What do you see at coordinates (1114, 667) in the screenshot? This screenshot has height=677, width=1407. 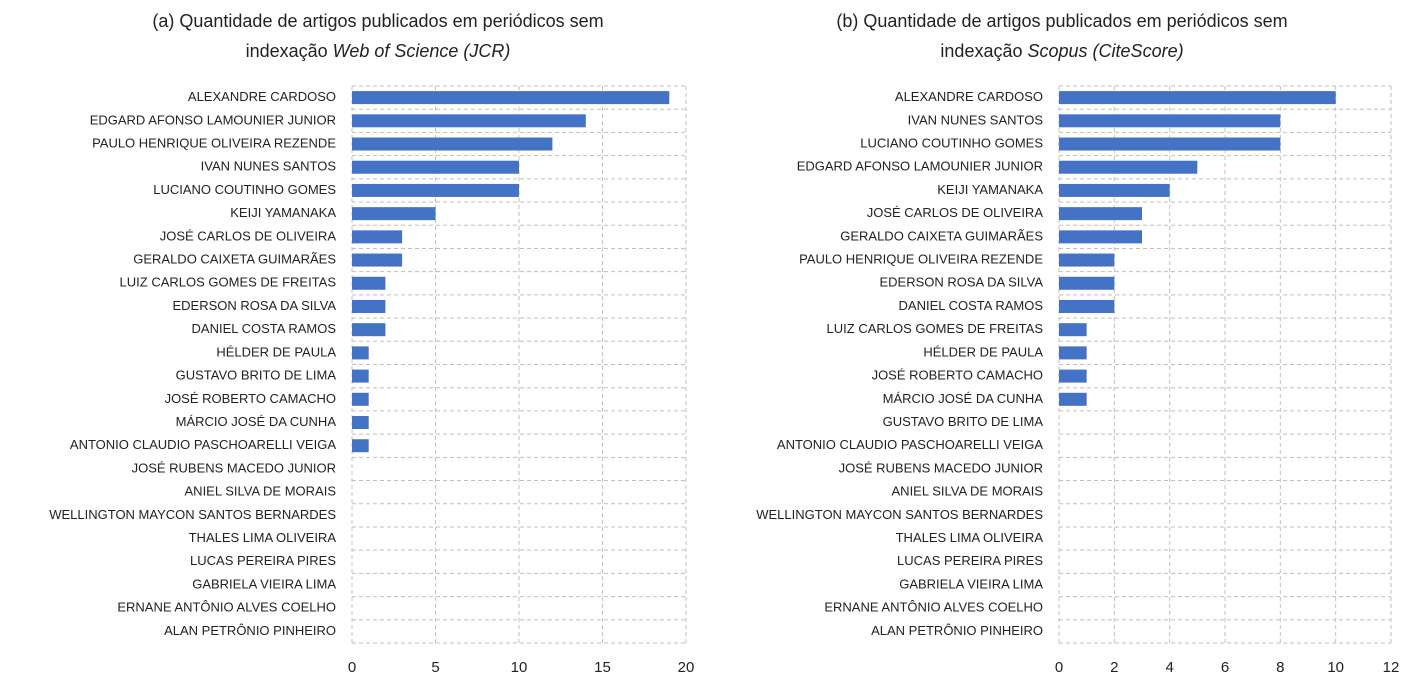 I see `x-tick-label: 2` at bounding box center [1114, 667].